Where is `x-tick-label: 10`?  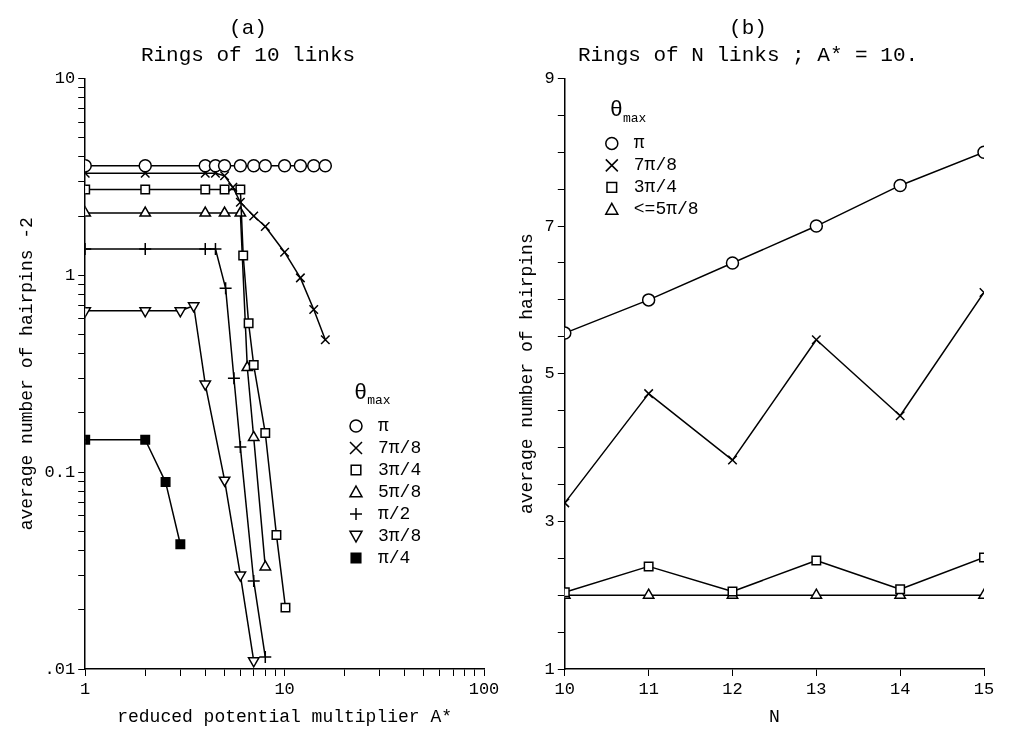
x-tick-label: 10 is located at coordinates (284, 689).